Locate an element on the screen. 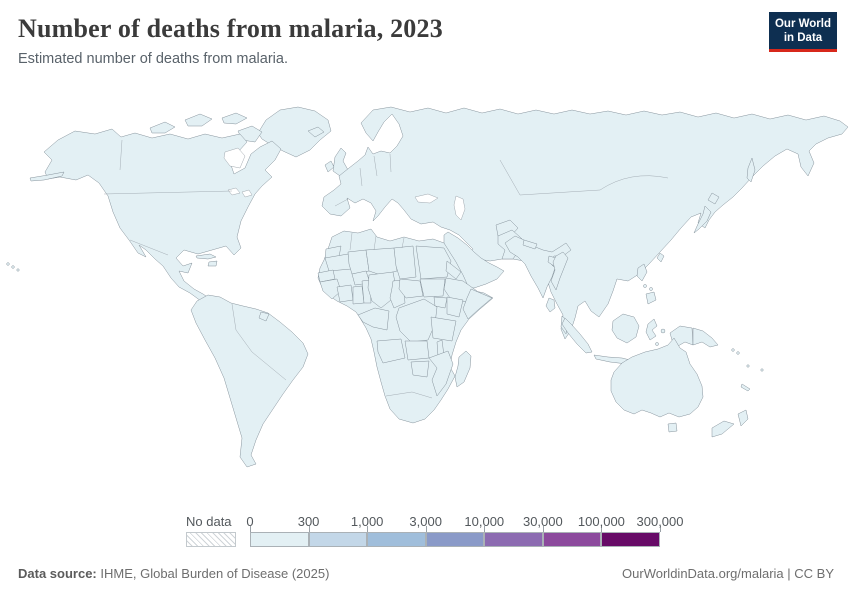 This screenshot has height=600, width=850. country-papua-new-guinea is located at coordinates (705, 337).